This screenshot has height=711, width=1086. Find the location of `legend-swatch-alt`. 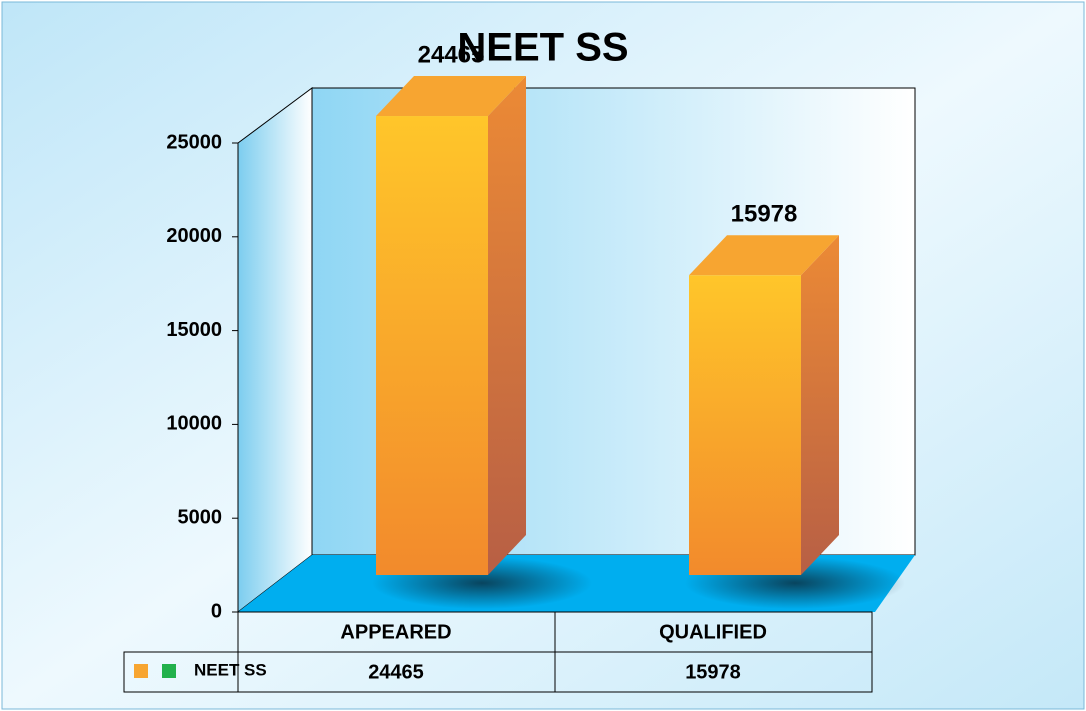

legend-swatch-alt is located at coordinates (169, 671).